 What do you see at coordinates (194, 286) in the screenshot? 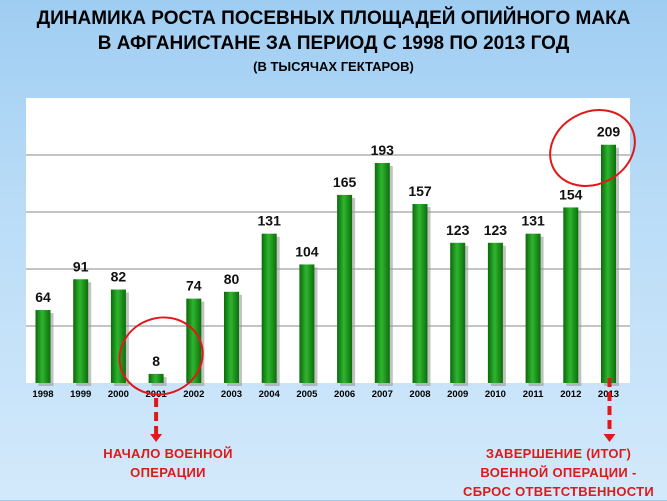
I see `data-label-2002: 74` at bounding box center [194, 286].